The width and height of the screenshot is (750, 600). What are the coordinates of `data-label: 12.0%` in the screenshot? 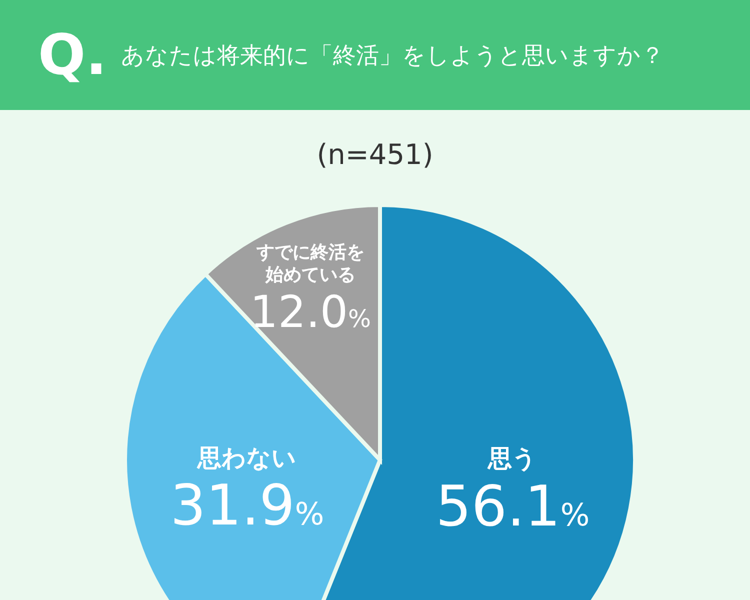 It's located at (311, 312).